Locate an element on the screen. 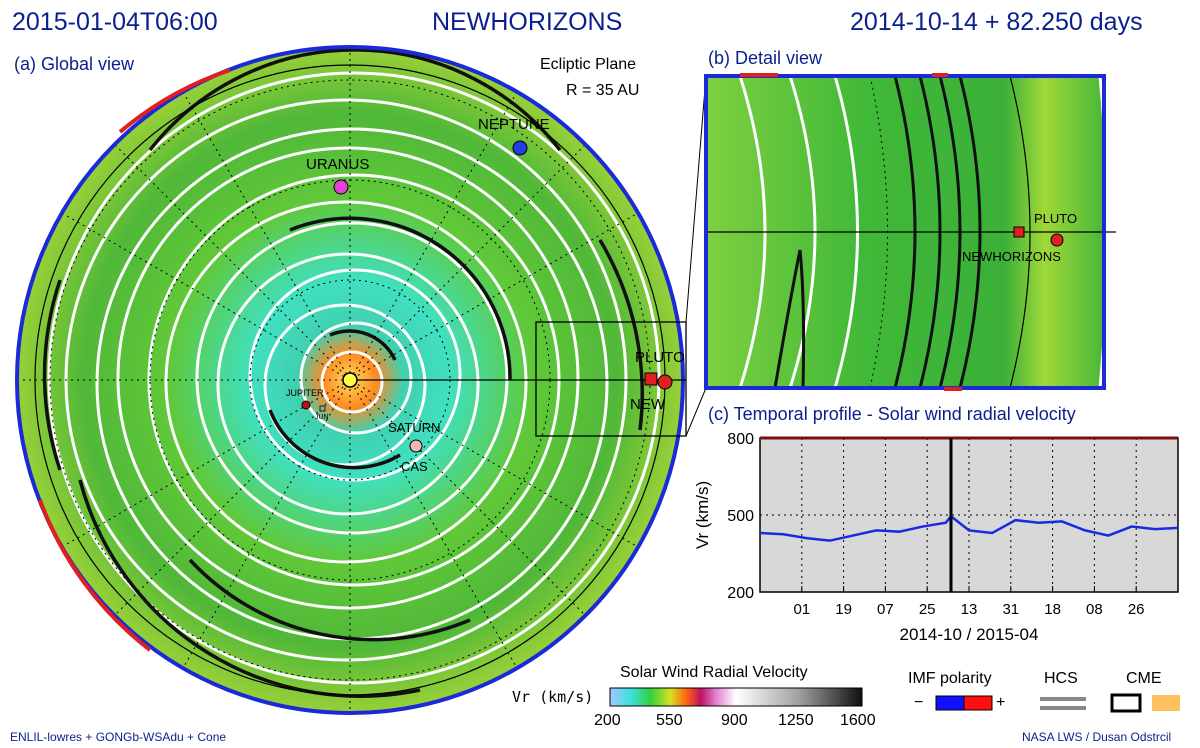  cassini-label: CAS is located at coordinates (414, 466).